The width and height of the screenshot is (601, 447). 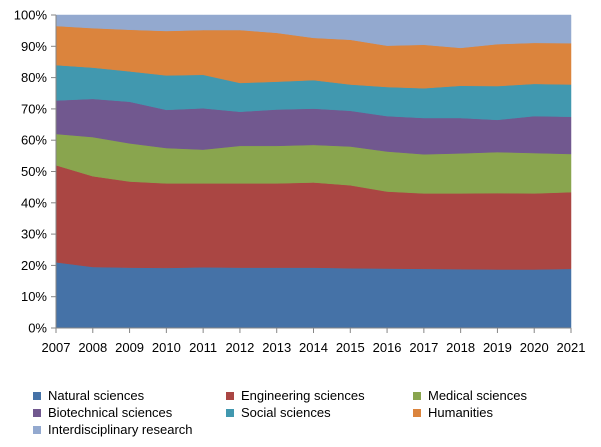 What do you see at coordinates (276, 347) in the screenshot?
I see `x-tick-label: 2013` at bounding box center [276, 347].